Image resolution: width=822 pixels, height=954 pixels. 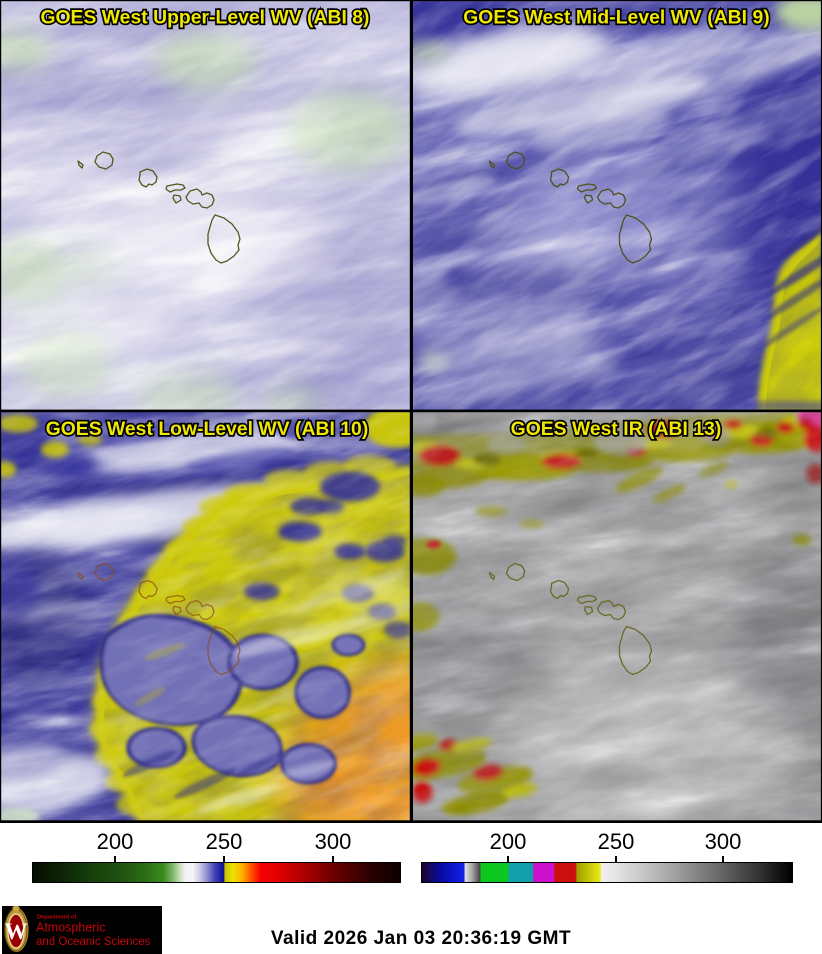 What do you see at coordinates (616, 18) in the screenshot?
I see `svg-text: GOES West Mid-Level WV (ABI 9)` at bounding box center [616, 18].